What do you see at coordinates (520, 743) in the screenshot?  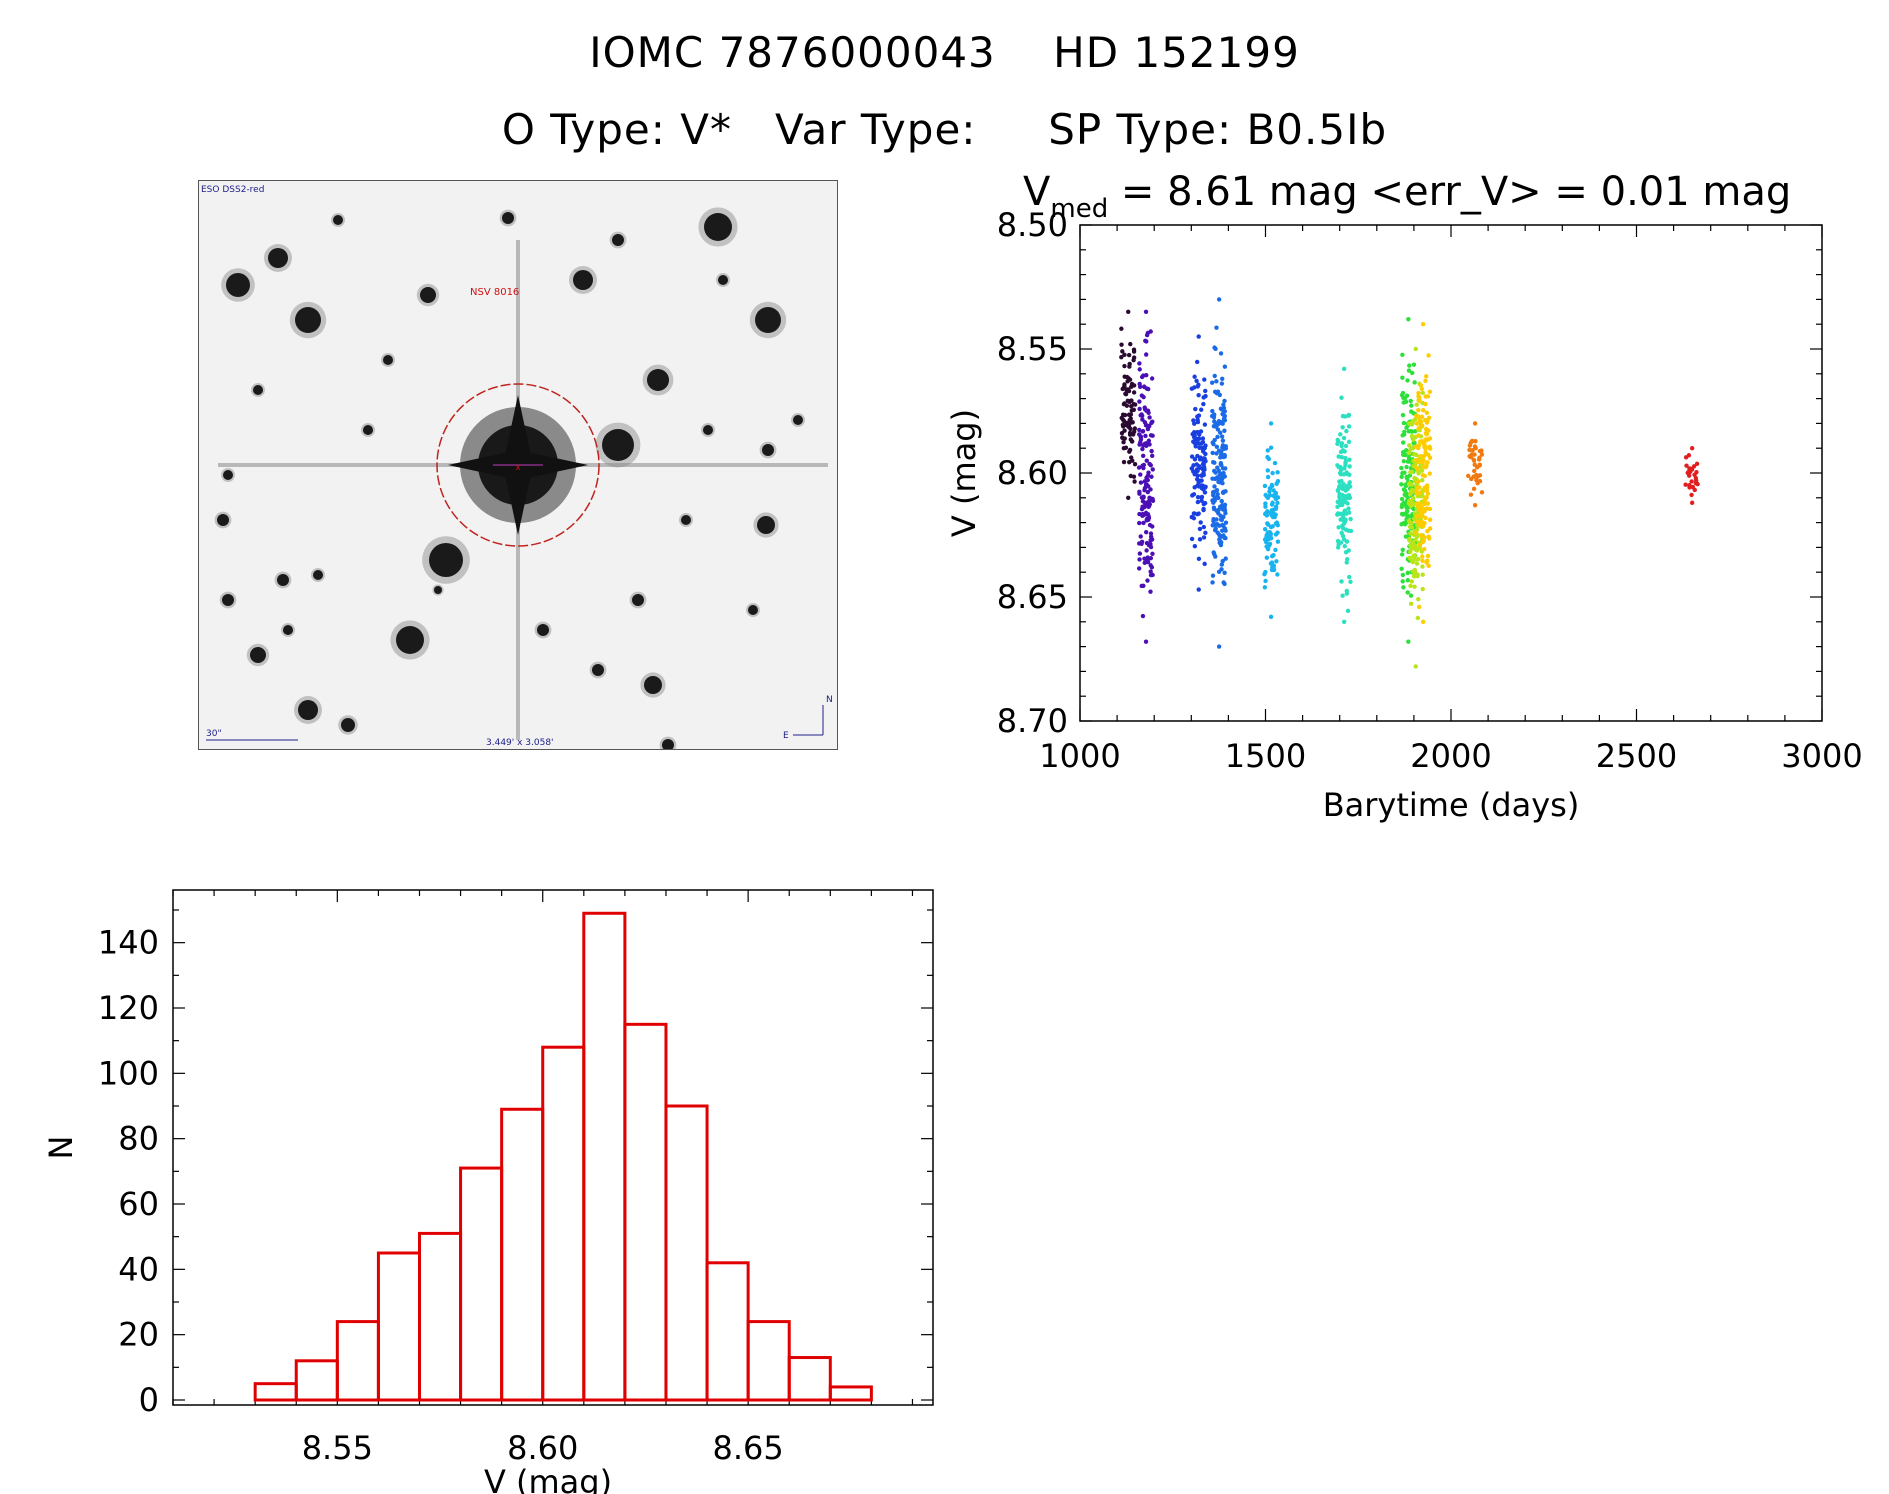 I see `fov-label: 3.449' x 3.058'` at bounding box center [520, 743].